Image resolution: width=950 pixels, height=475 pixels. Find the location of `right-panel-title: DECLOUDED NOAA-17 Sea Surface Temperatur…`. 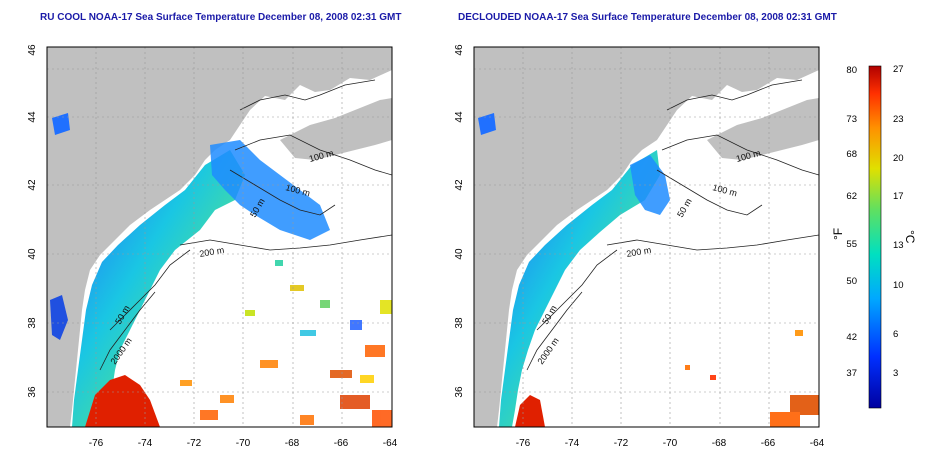

right-panel-title: DECLOUDED NOAA-17 Sea Surface Temperatur… is located at coordinates (647, 17).